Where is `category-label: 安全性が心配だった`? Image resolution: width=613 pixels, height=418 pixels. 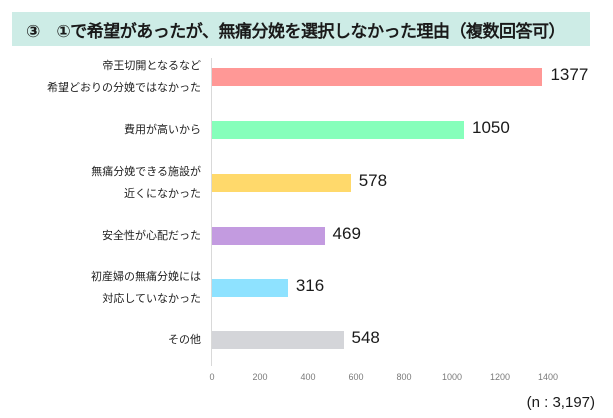
category-label: 安全性が心配だった is located at coordinates (151, 236).